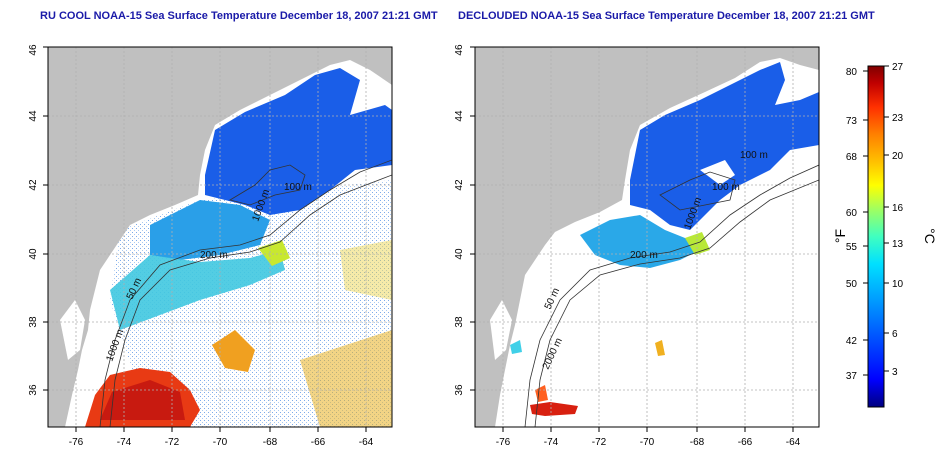  What do you see at coordinates (895, 334) in the screenshot?
I see `colorbar-c-label: 6` at bounding box center [895, 334].